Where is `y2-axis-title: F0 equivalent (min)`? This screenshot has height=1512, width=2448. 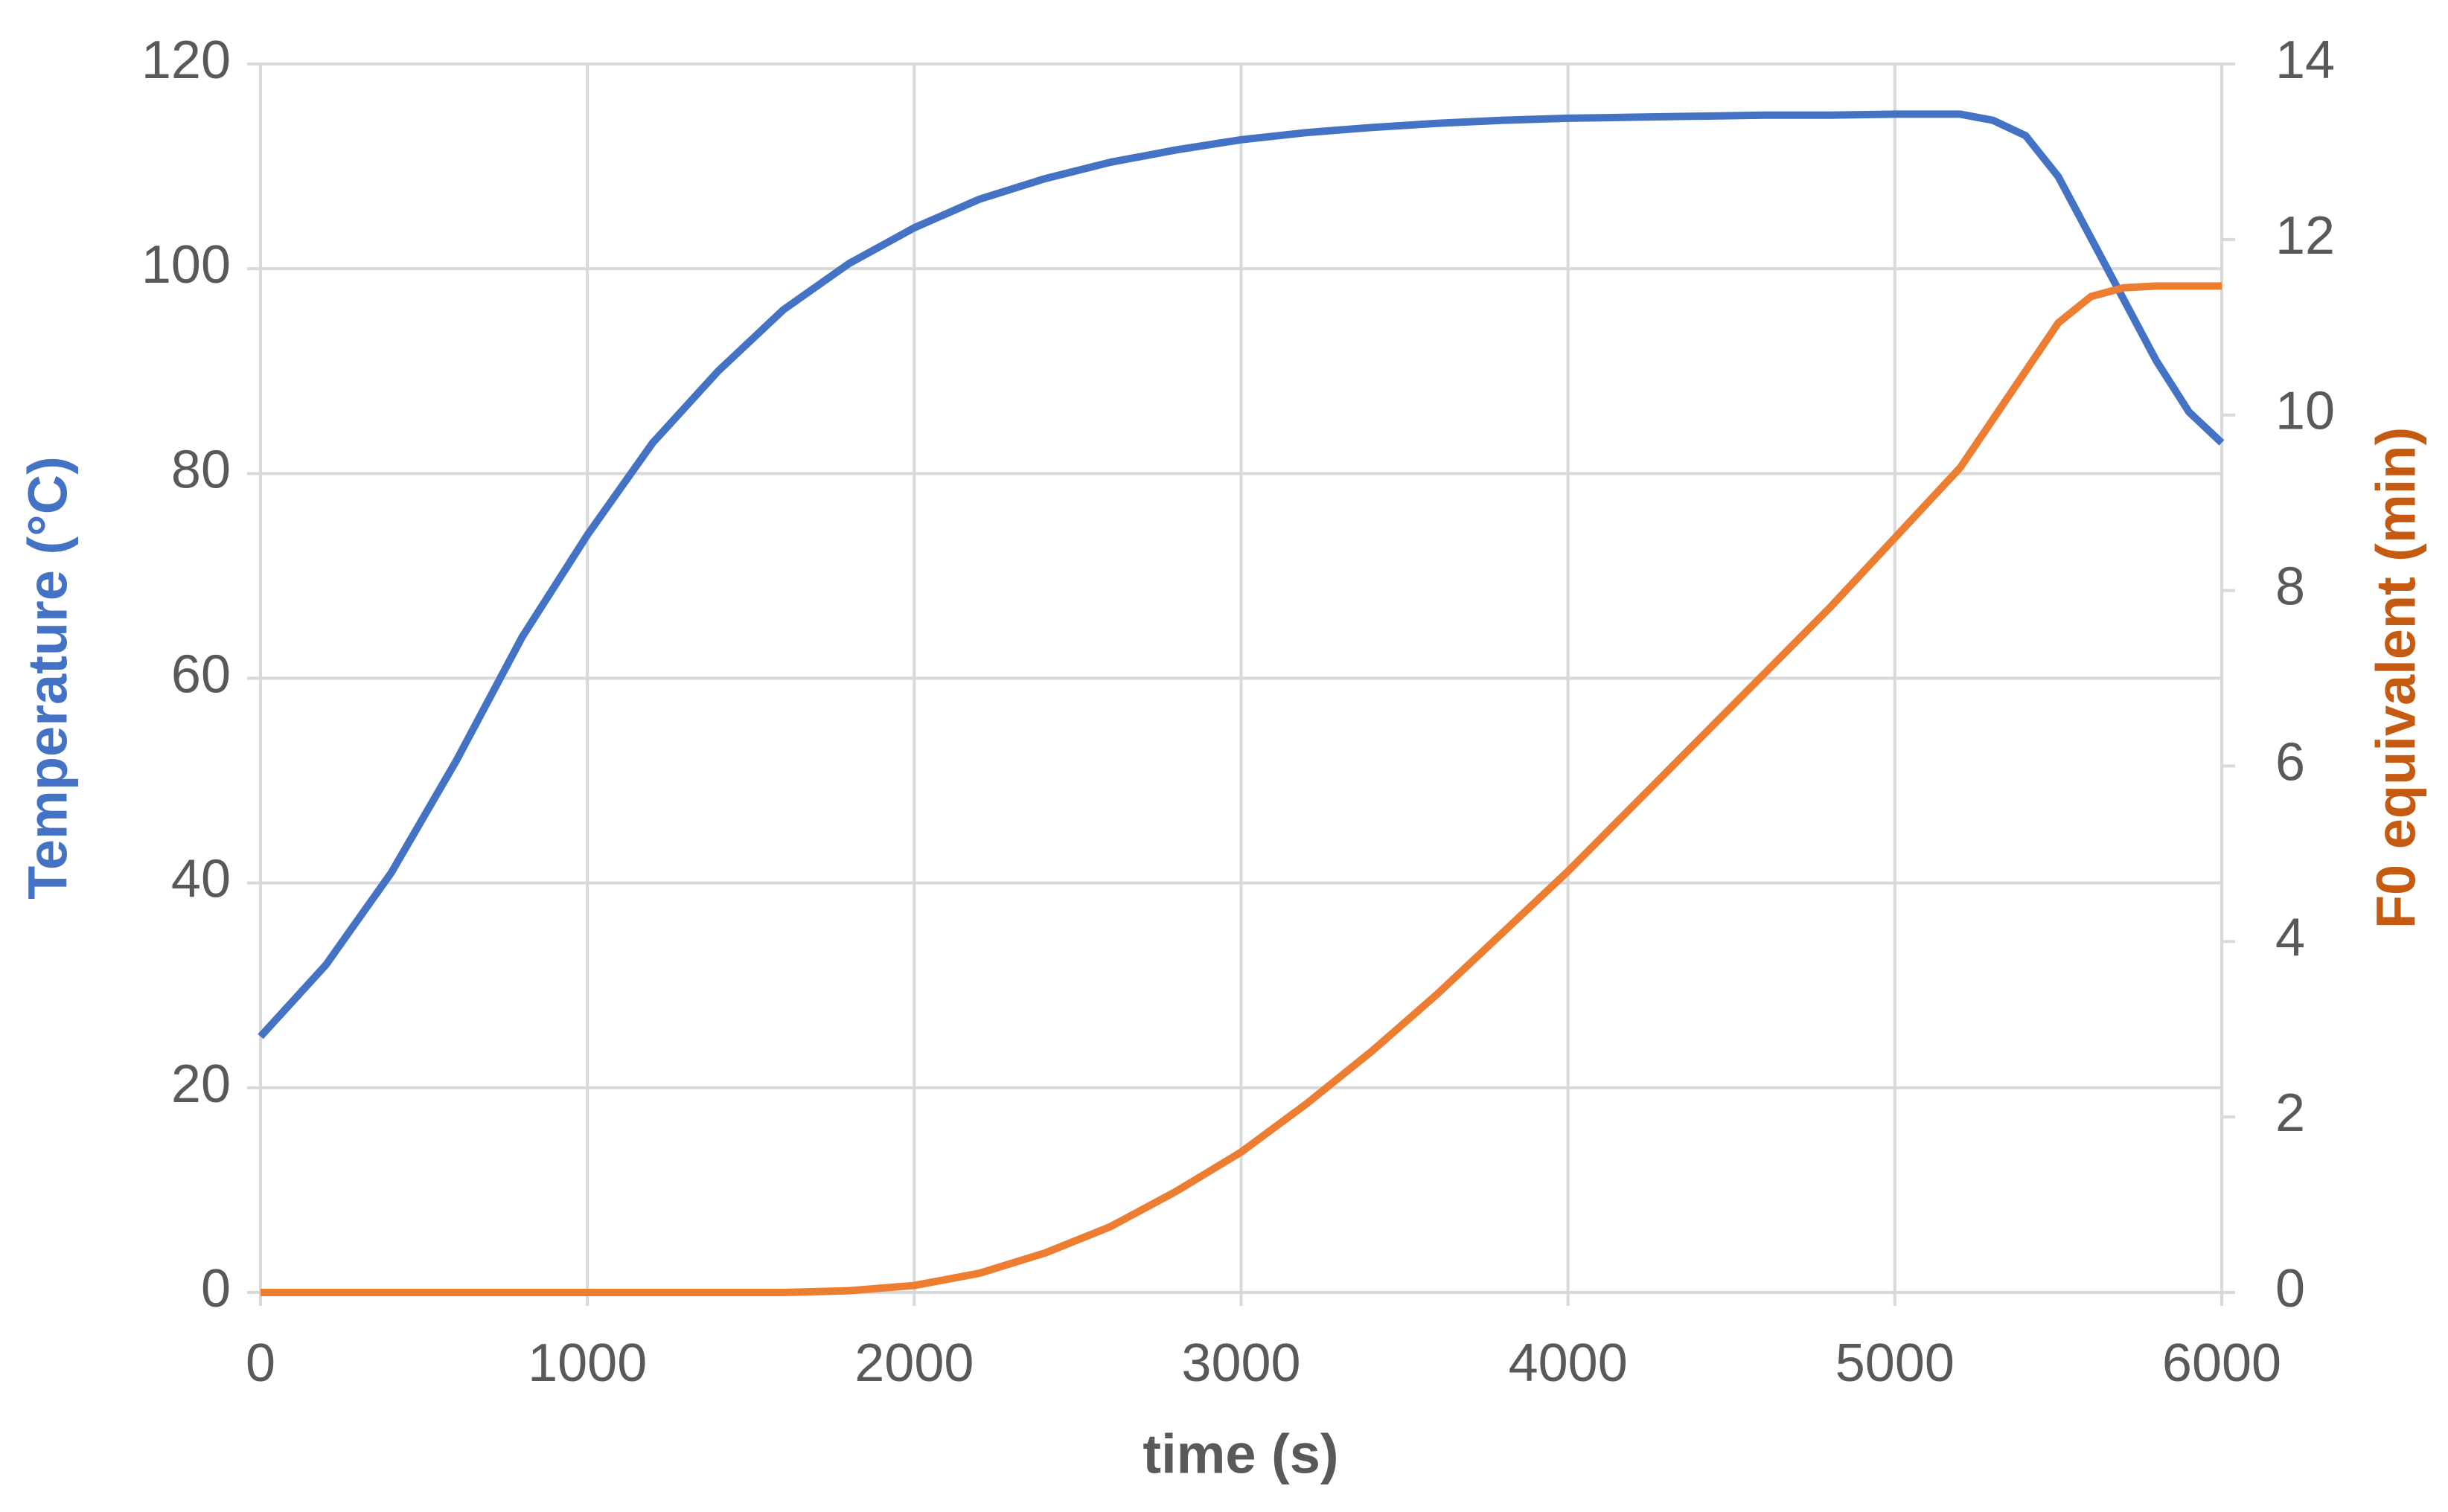 y2-axis-title: F0 equivalent (min) is located at coordinates (2396, 678).